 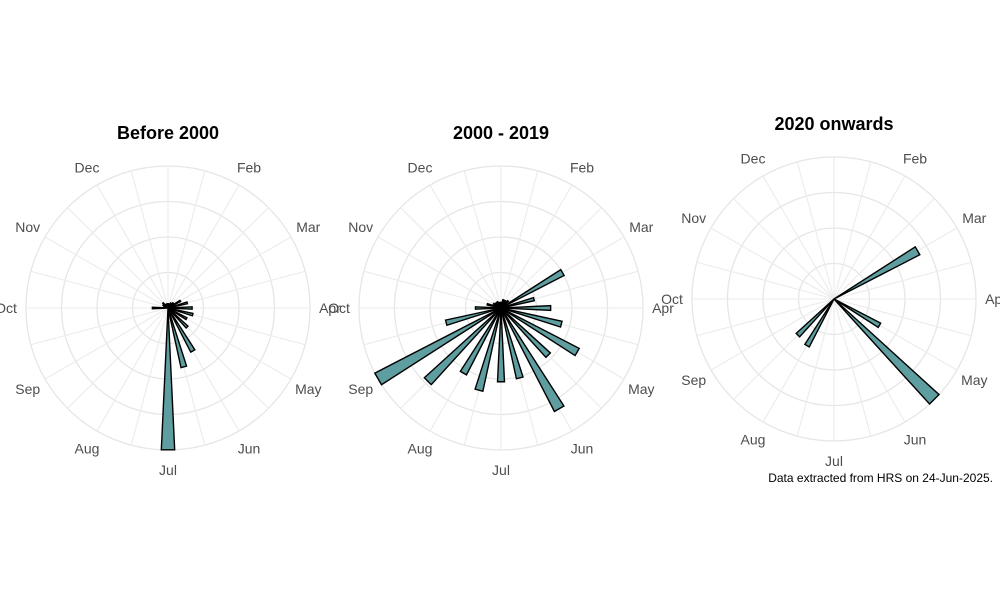 What do you see at coordinates (833, 124) in the screenshot?
I see `panel-title: 2020 onwards` at bounding box center [833, 124].